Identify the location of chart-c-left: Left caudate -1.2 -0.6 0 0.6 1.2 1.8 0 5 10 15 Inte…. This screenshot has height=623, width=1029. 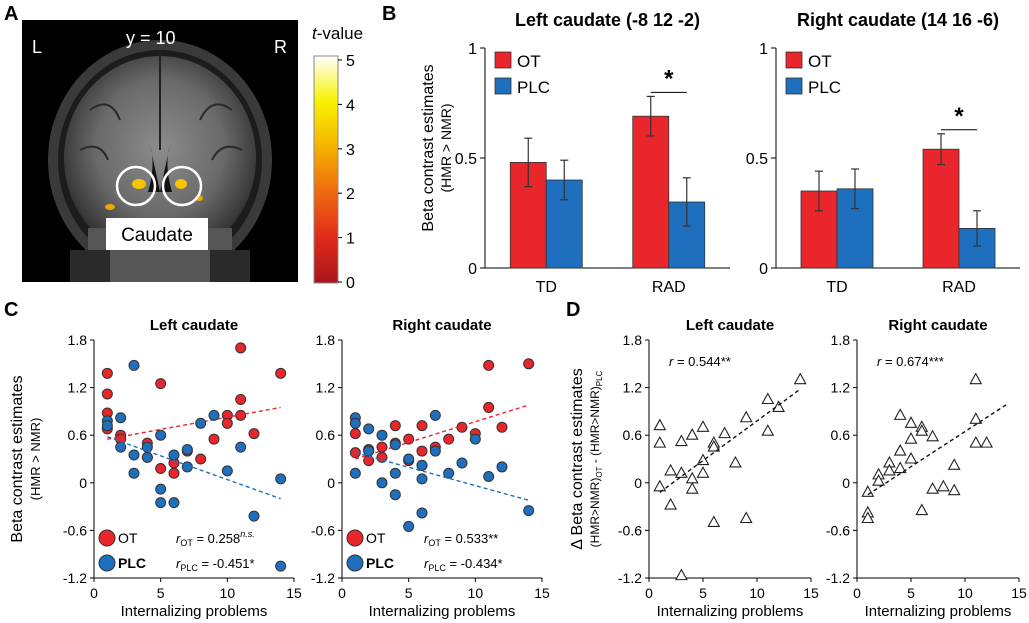
(155, 468).